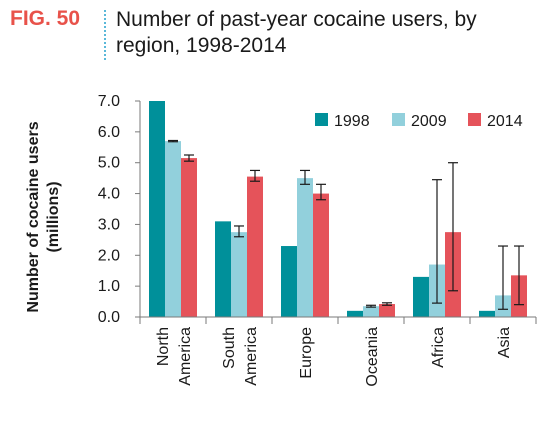 The width and height of the screenshot is (558, 427). What do you see at coordinates (109, 317) in the screenshot?
I see `y-tick-label: 0.0` at bounding box center [109, 317].